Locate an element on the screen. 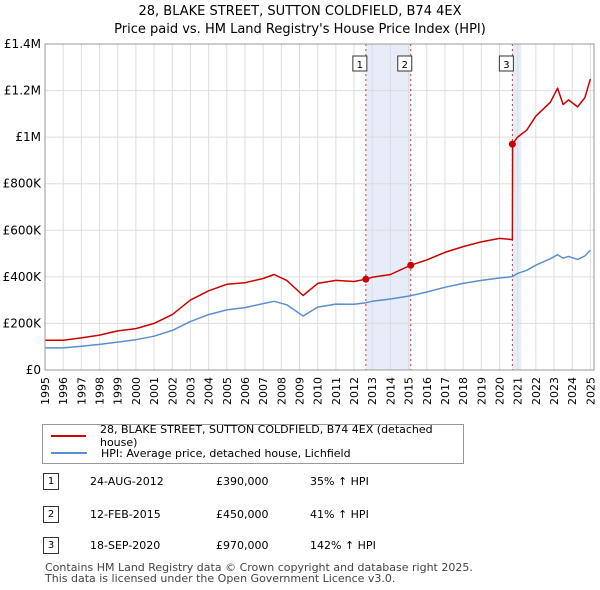 The height and width of the screenshot is (590, 600). x-tick-label: 2018 is located at coordinates (463, 391).